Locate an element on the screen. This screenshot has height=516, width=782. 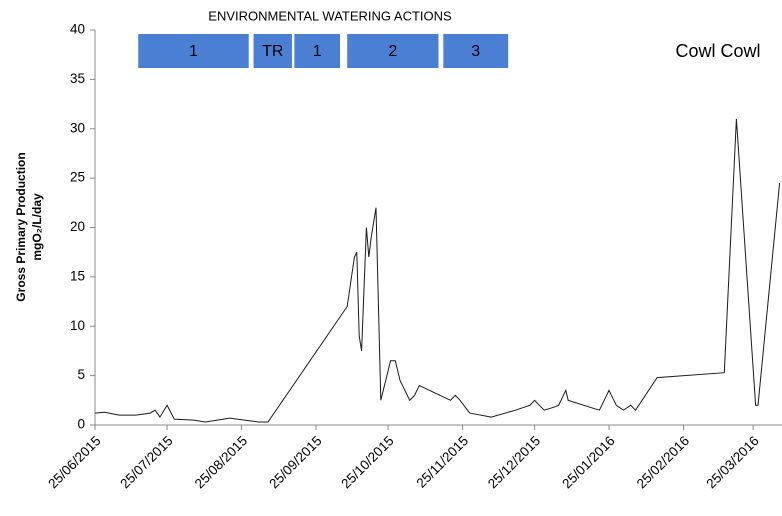
action-label: 3 is located at coordinates (475, 51).